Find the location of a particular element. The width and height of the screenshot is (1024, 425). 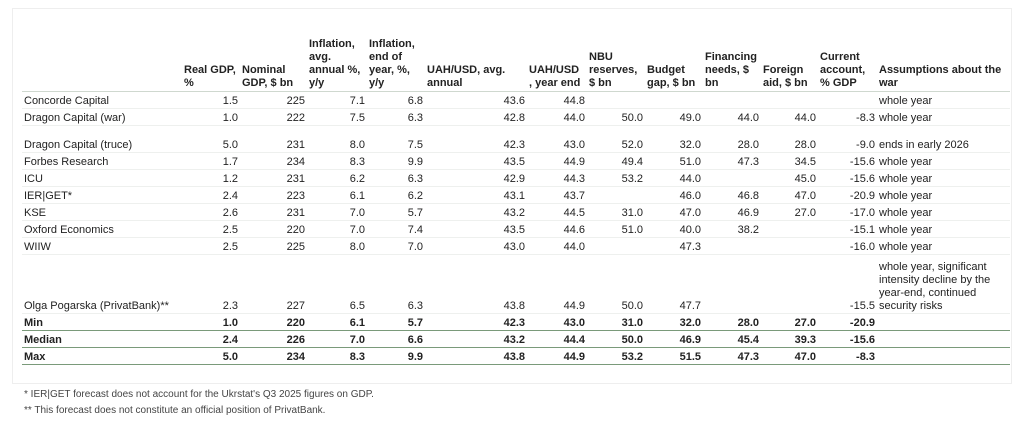

row-label: Min is located at coordinates (102, 322).